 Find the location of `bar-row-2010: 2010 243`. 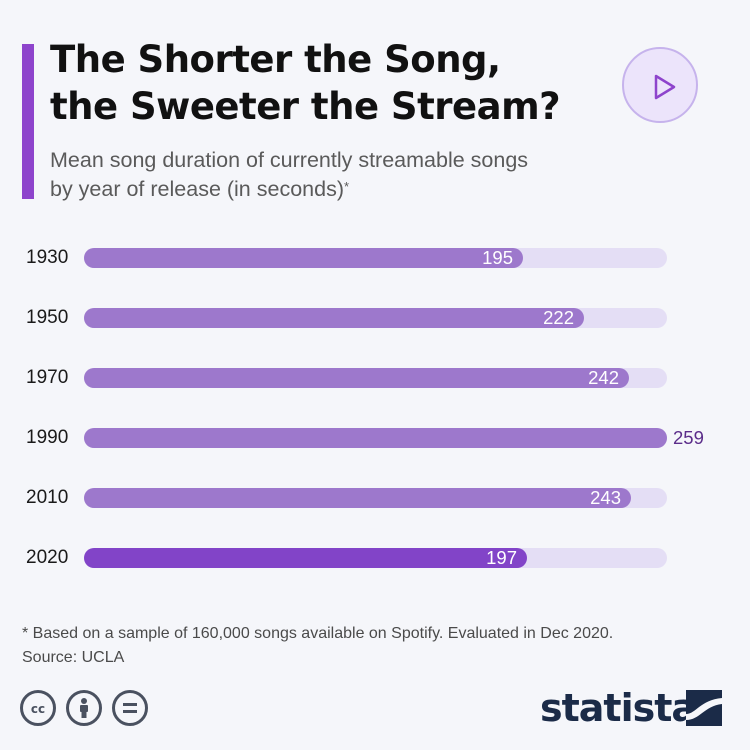

bar-row-2010: 2010 243 is located at coordinates (375, 498).